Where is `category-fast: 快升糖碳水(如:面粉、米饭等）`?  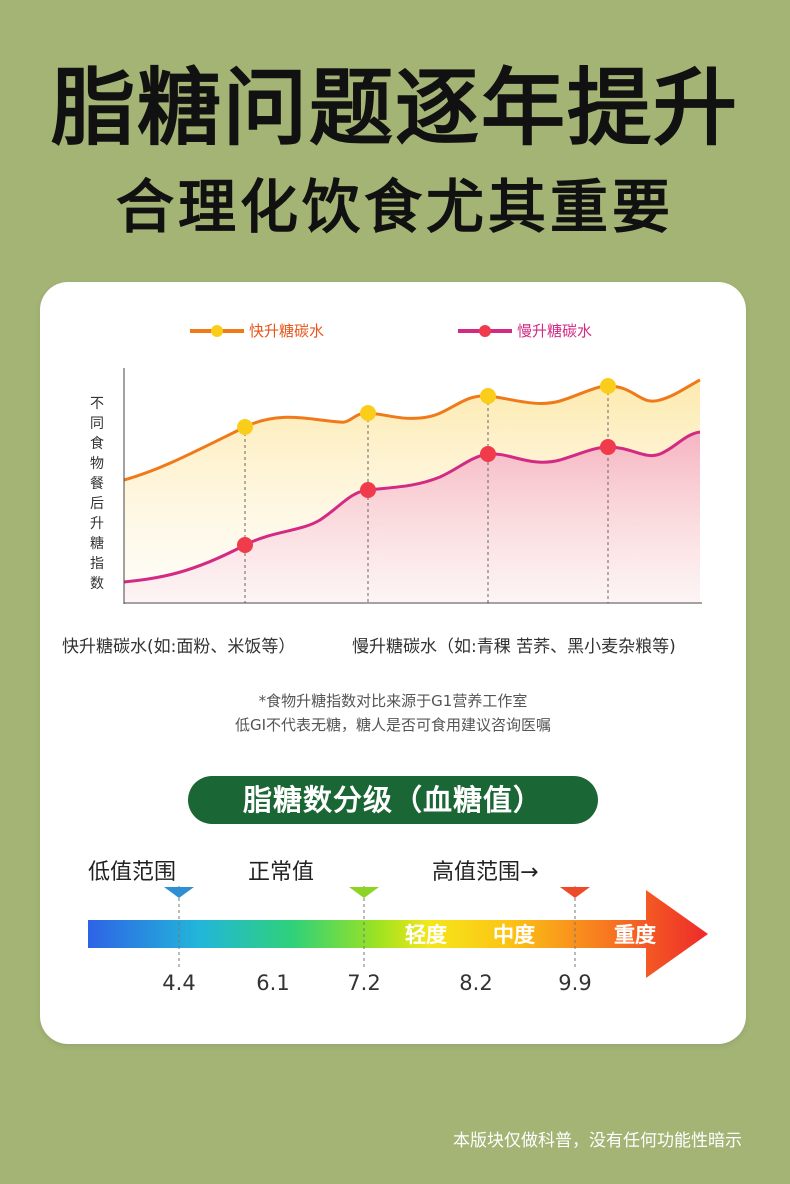 category-fast: 快升糖碳水(如:面粉、米饭等） is located at coordinates (179, 647).